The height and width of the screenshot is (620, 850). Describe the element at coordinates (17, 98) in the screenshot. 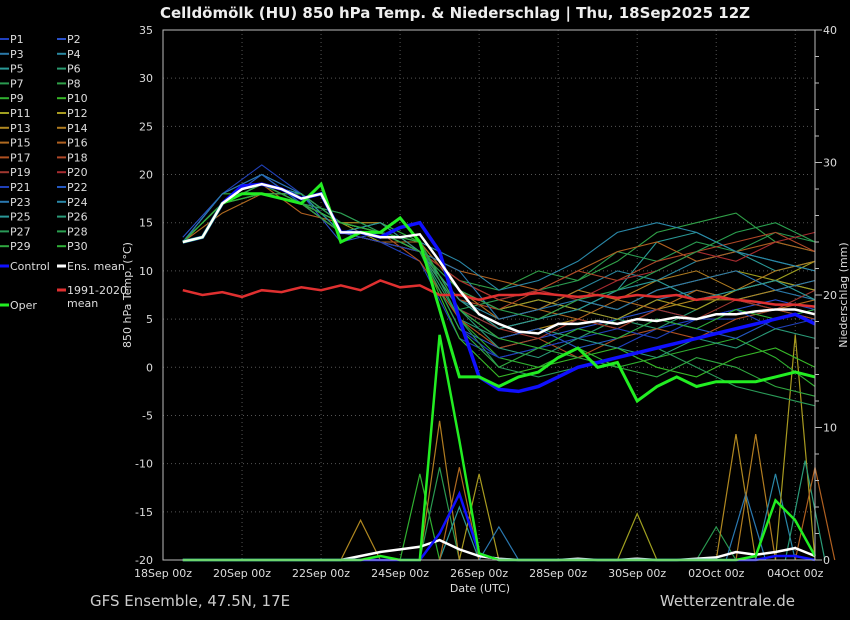

I see `legend-label-p9: P9` at that location.